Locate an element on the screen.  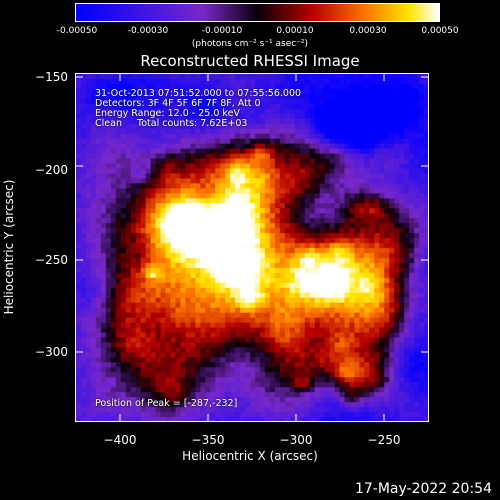
info-time-range: 31-Oct-2013 07:51:52.000 to 07:55:56.000 is located at coordinates (198, 93).